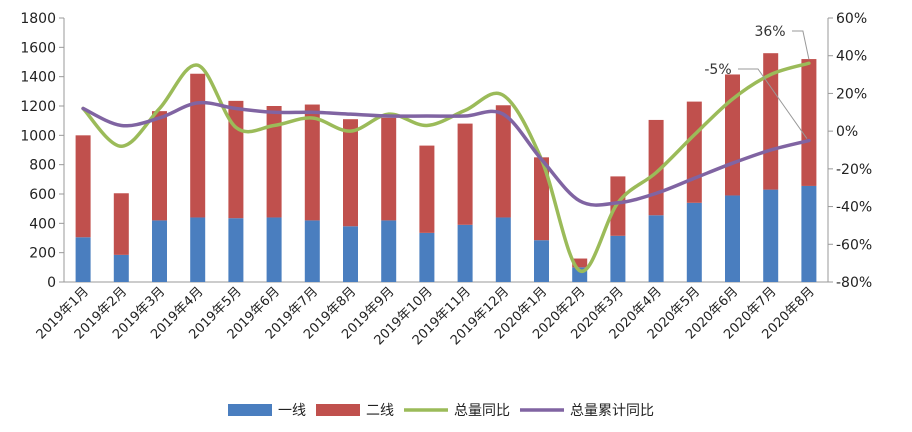 This screenshot has height=432, width=912. Describe the element at coordinates (717, 70) in the screenshot. I see `annotation-label: -5%` at that location.